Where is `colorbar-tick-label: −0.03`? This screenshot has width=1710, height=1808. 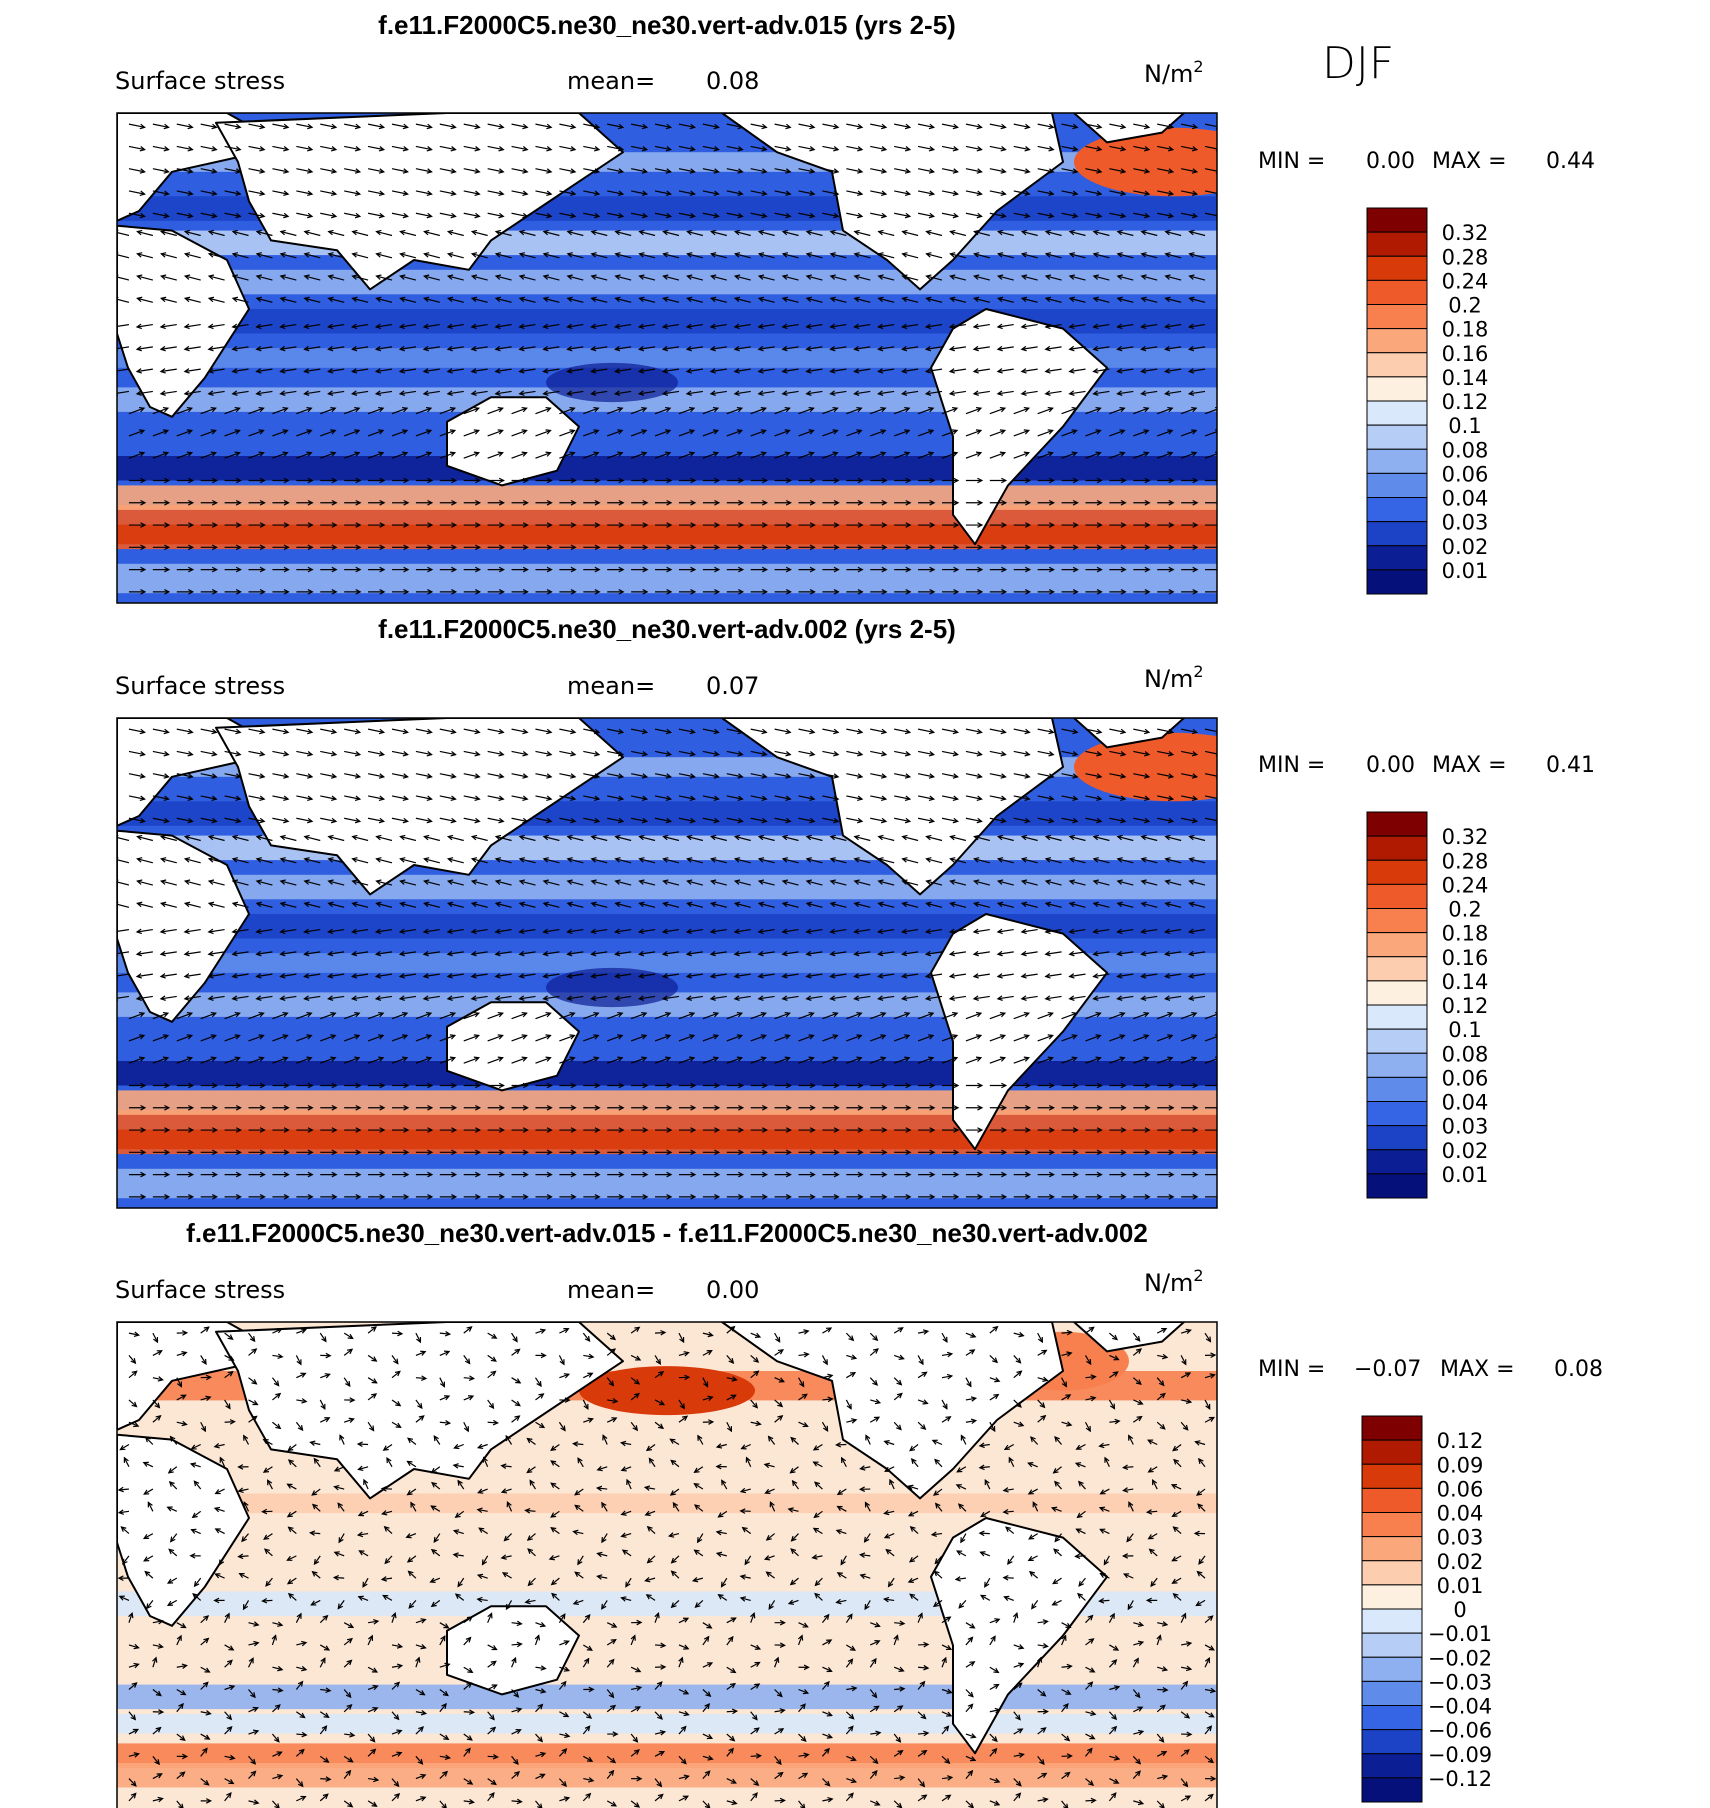
colorbar-tick-label: −0.03 is located at coordinates (1460, 1682).